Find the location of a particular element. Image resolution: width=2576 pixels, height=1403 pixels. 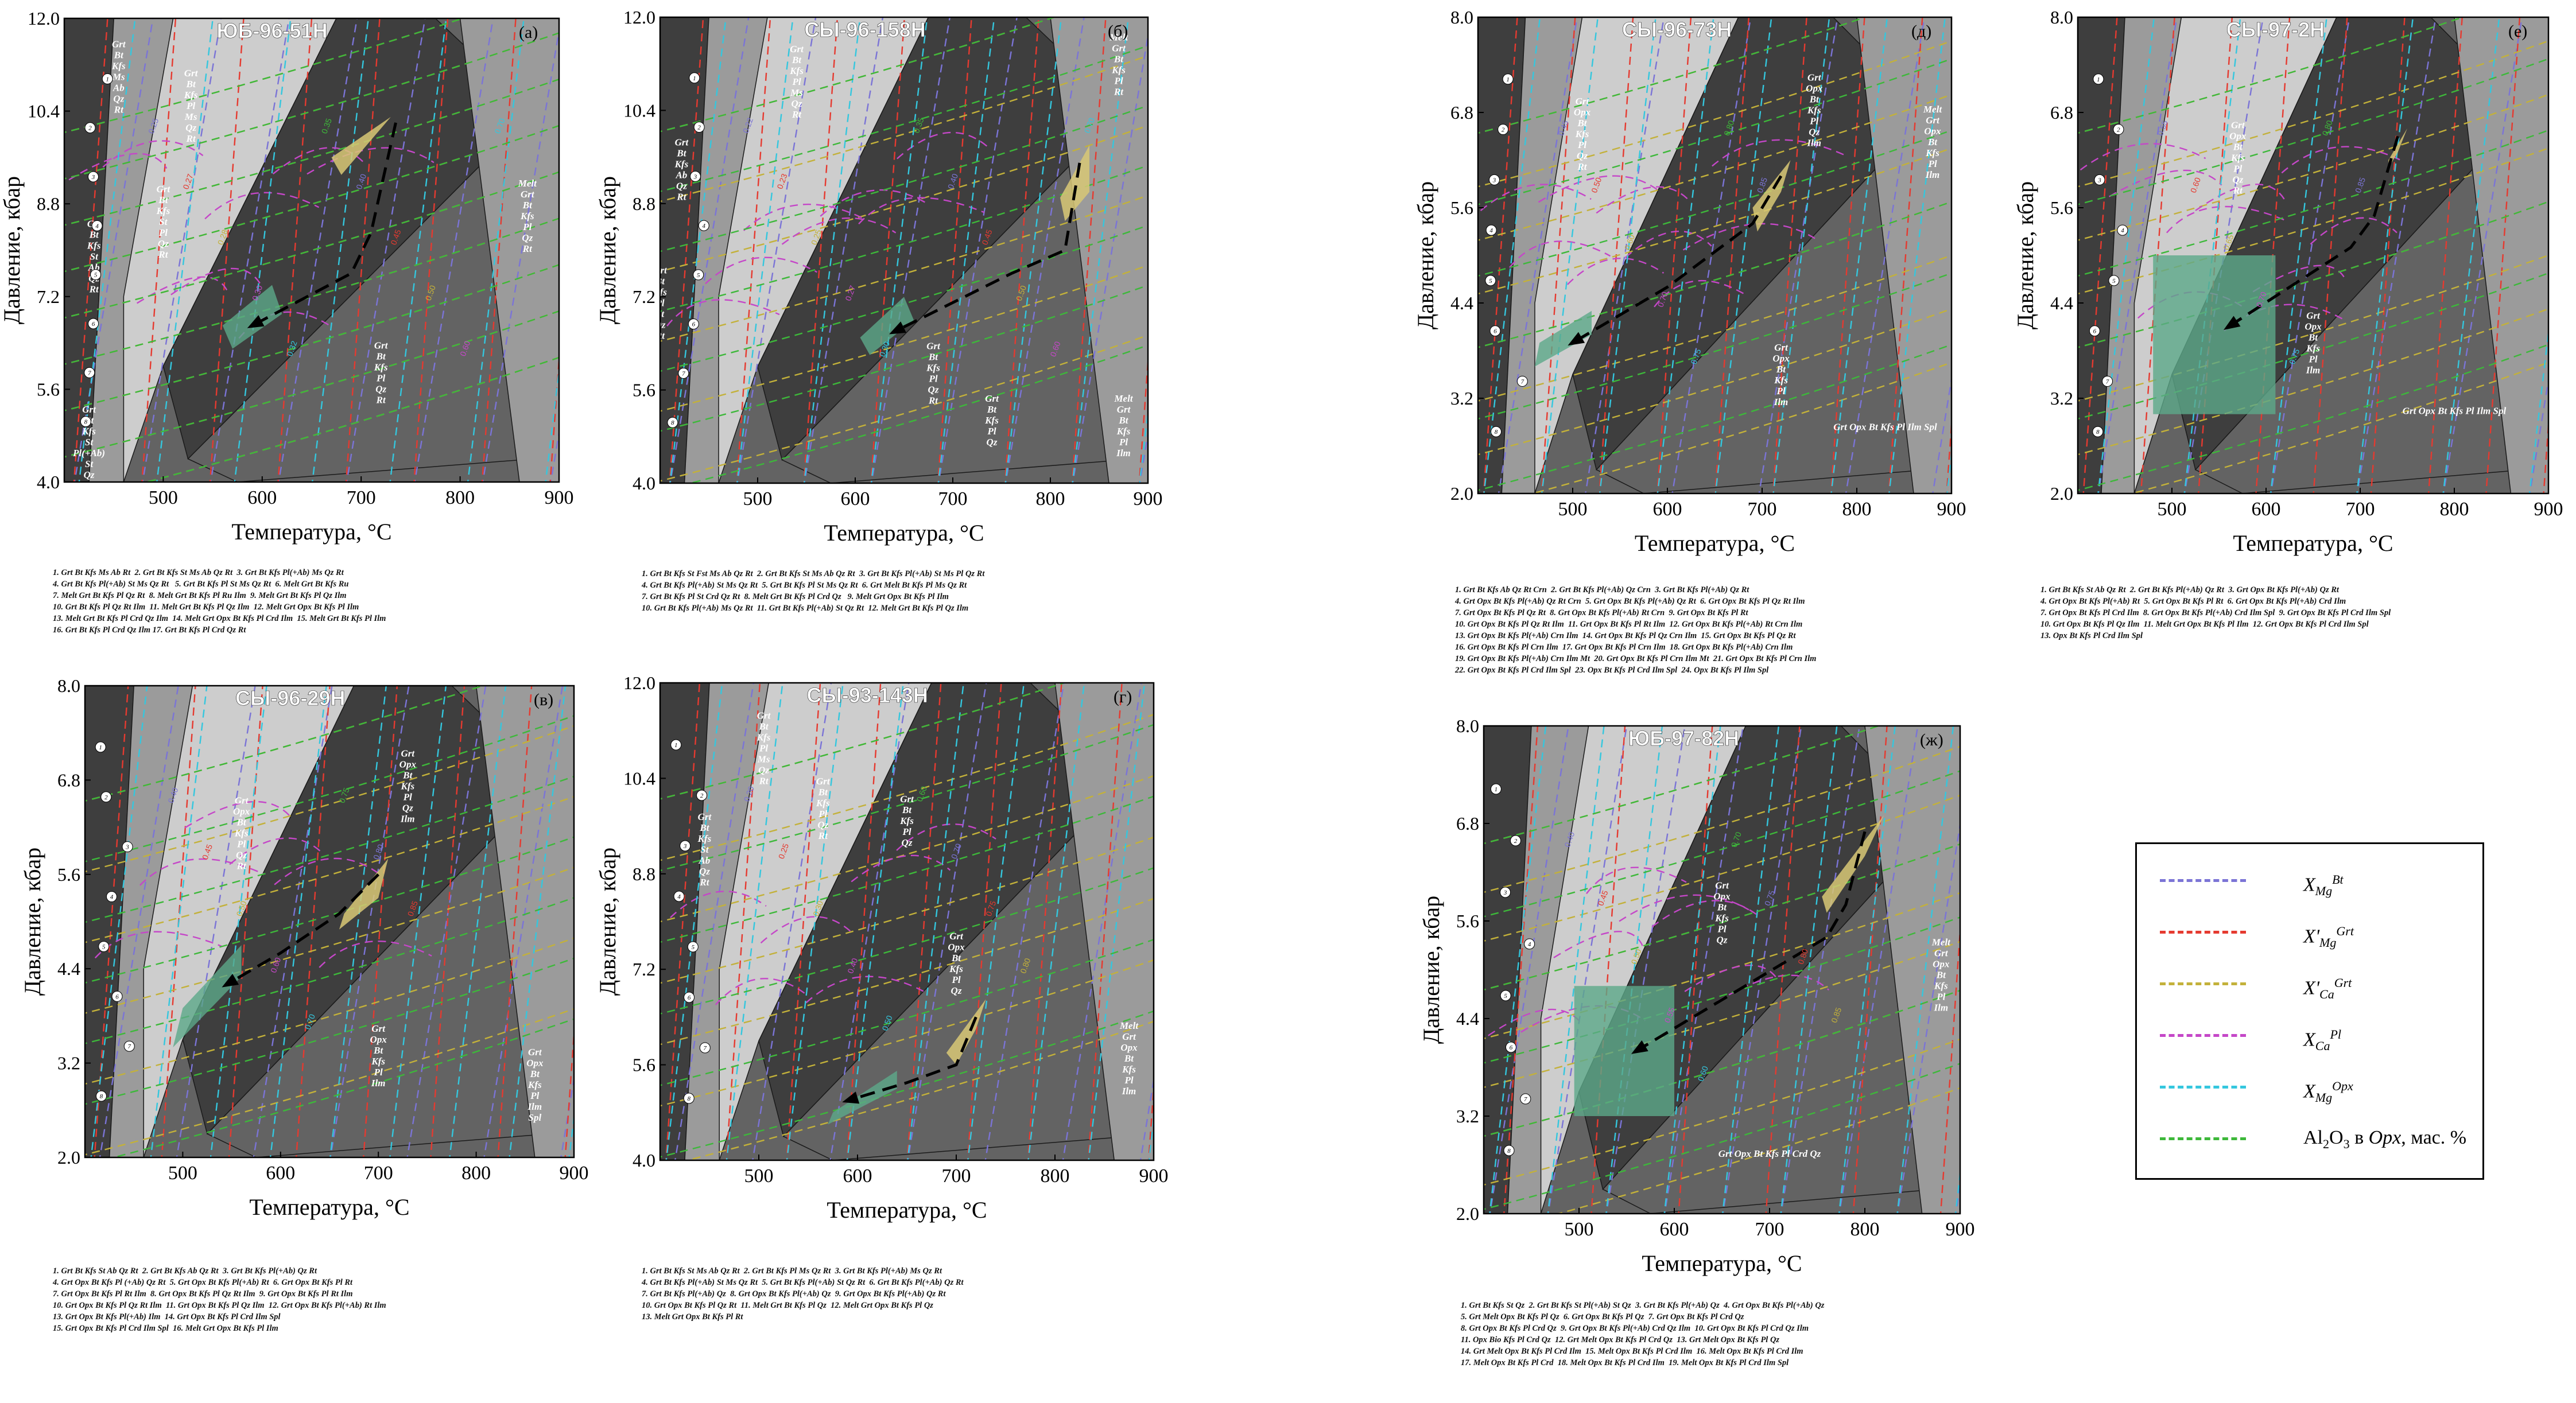

pt-path-arrowhead is located at coordinates (1576, 339).